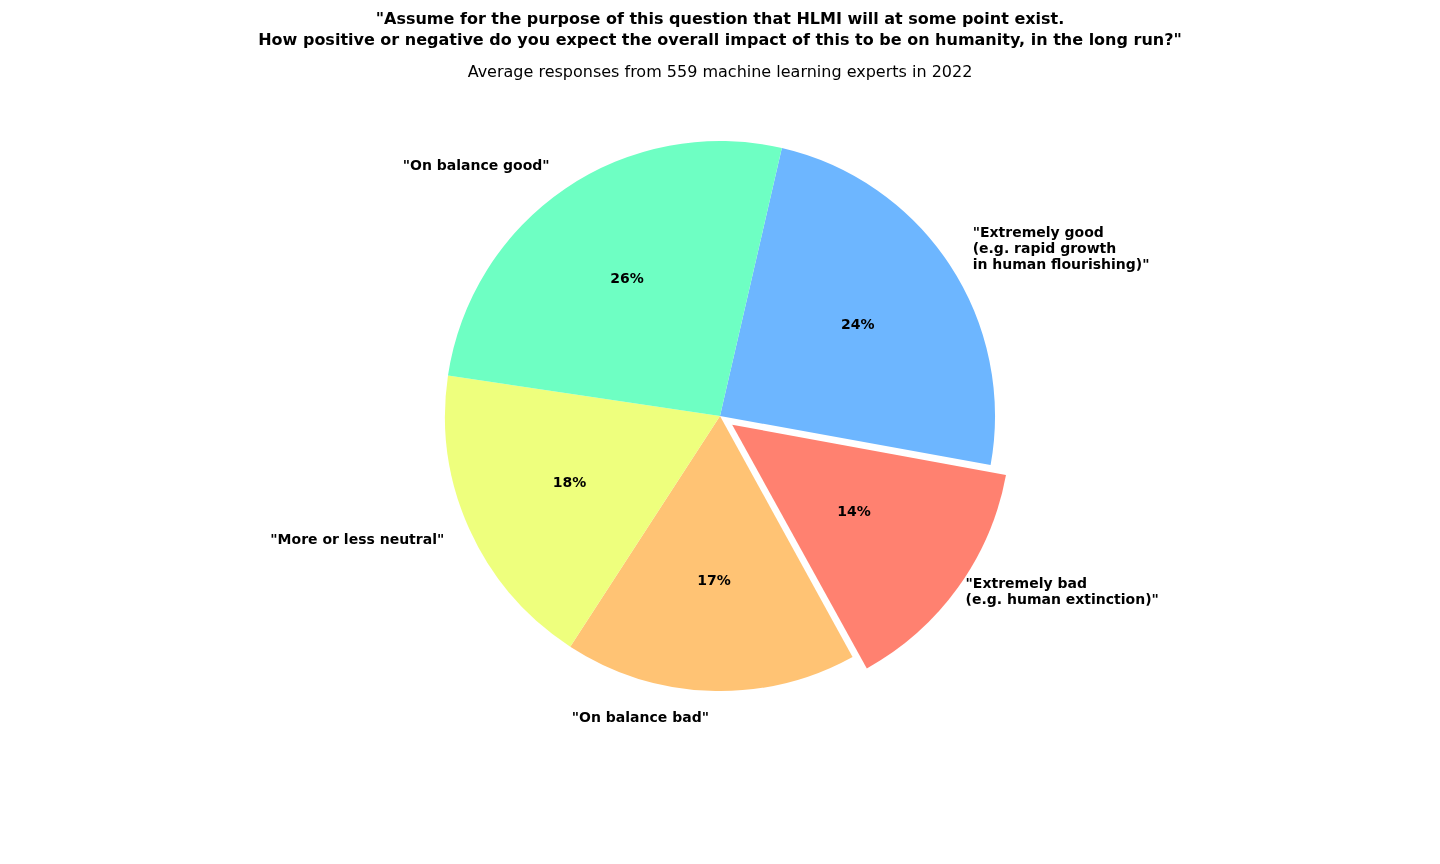 Image resolution: width=1440 pixels, height=864 pixels. What do you see at coordinates (714, 579) in the screenshot?
I see `data-label: 17%` at bounding box center [714, 579].